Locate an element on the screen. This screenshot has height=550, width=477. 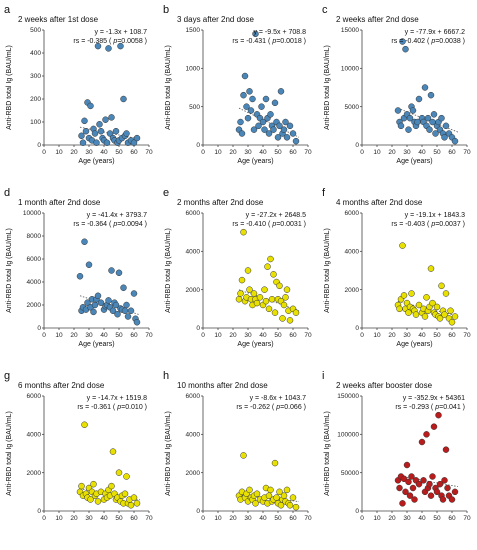
panel-title: 2 months after 2nd dose is located at coordinates (220, 202).